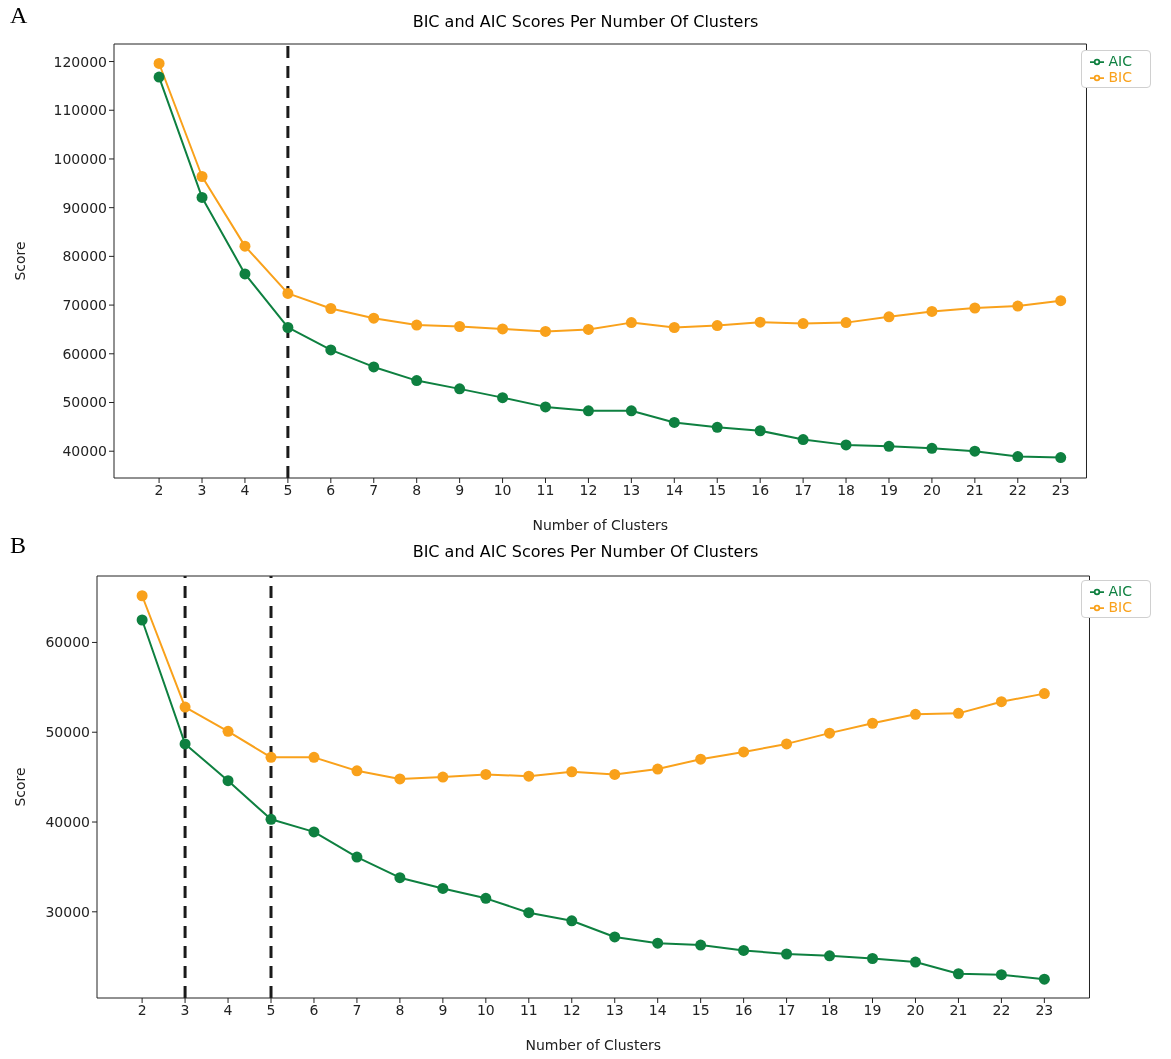  Describe the element at coordinates (1001, 1009) in the screenshot. I see `x-tick-label: 22` at that location.